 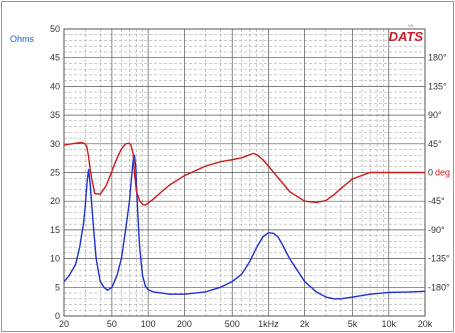 What do you see at coordinates (430, 173) in the screenshot?
I see `y-right-tick-label: 0` at bounding box center [430, 173].